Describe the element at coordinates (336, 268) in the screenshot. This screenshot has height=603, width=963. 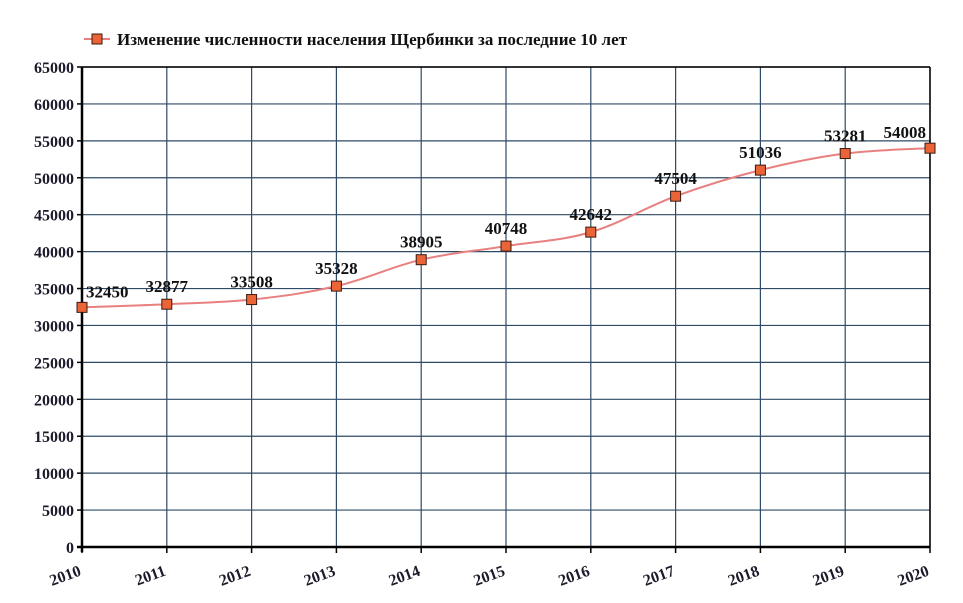
I see `data-label: 35328` at that location.